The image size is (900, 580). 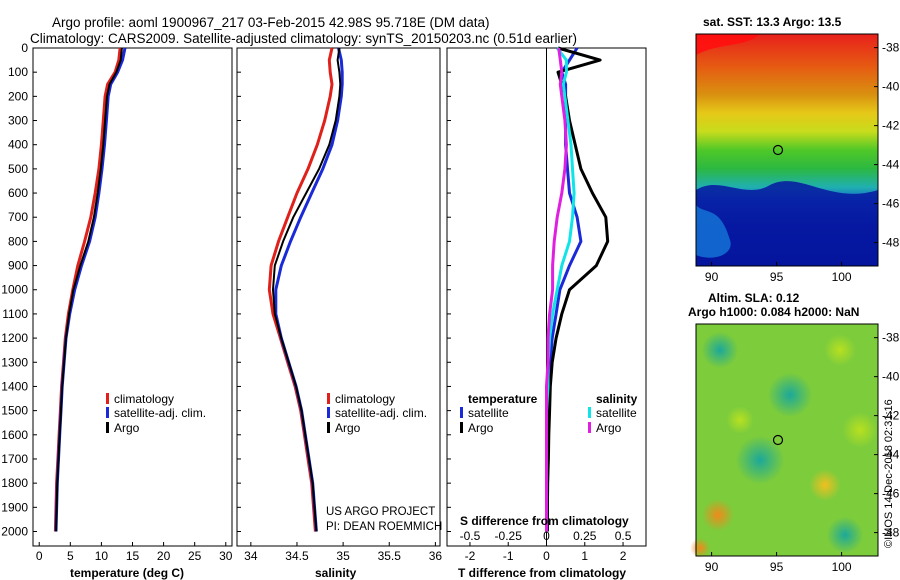 I want to click on sla-map-frame, so click(x=787, y=440).